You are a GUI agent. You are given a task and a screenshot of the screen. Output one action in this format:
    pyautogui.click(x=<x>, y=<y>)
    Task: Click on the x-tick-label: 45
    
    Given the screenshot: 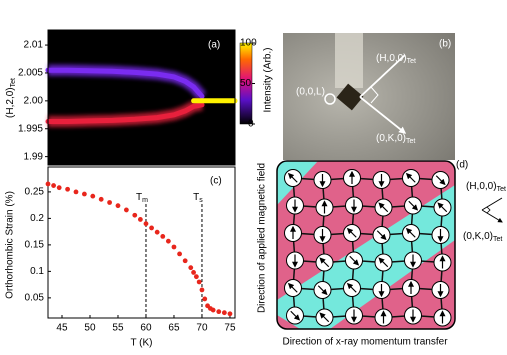 What is the action you would take?
    pyautogui.click(x=62, y=328)
    